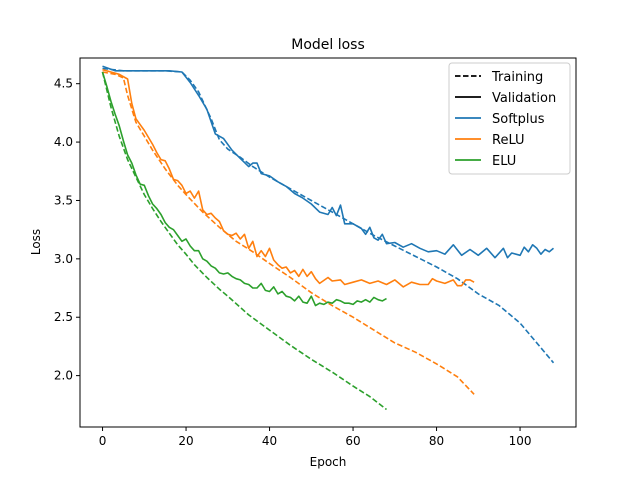 This screenshot has width=640, height=480. I want to click on y-tick-label: 4.0, so click(63, 142).